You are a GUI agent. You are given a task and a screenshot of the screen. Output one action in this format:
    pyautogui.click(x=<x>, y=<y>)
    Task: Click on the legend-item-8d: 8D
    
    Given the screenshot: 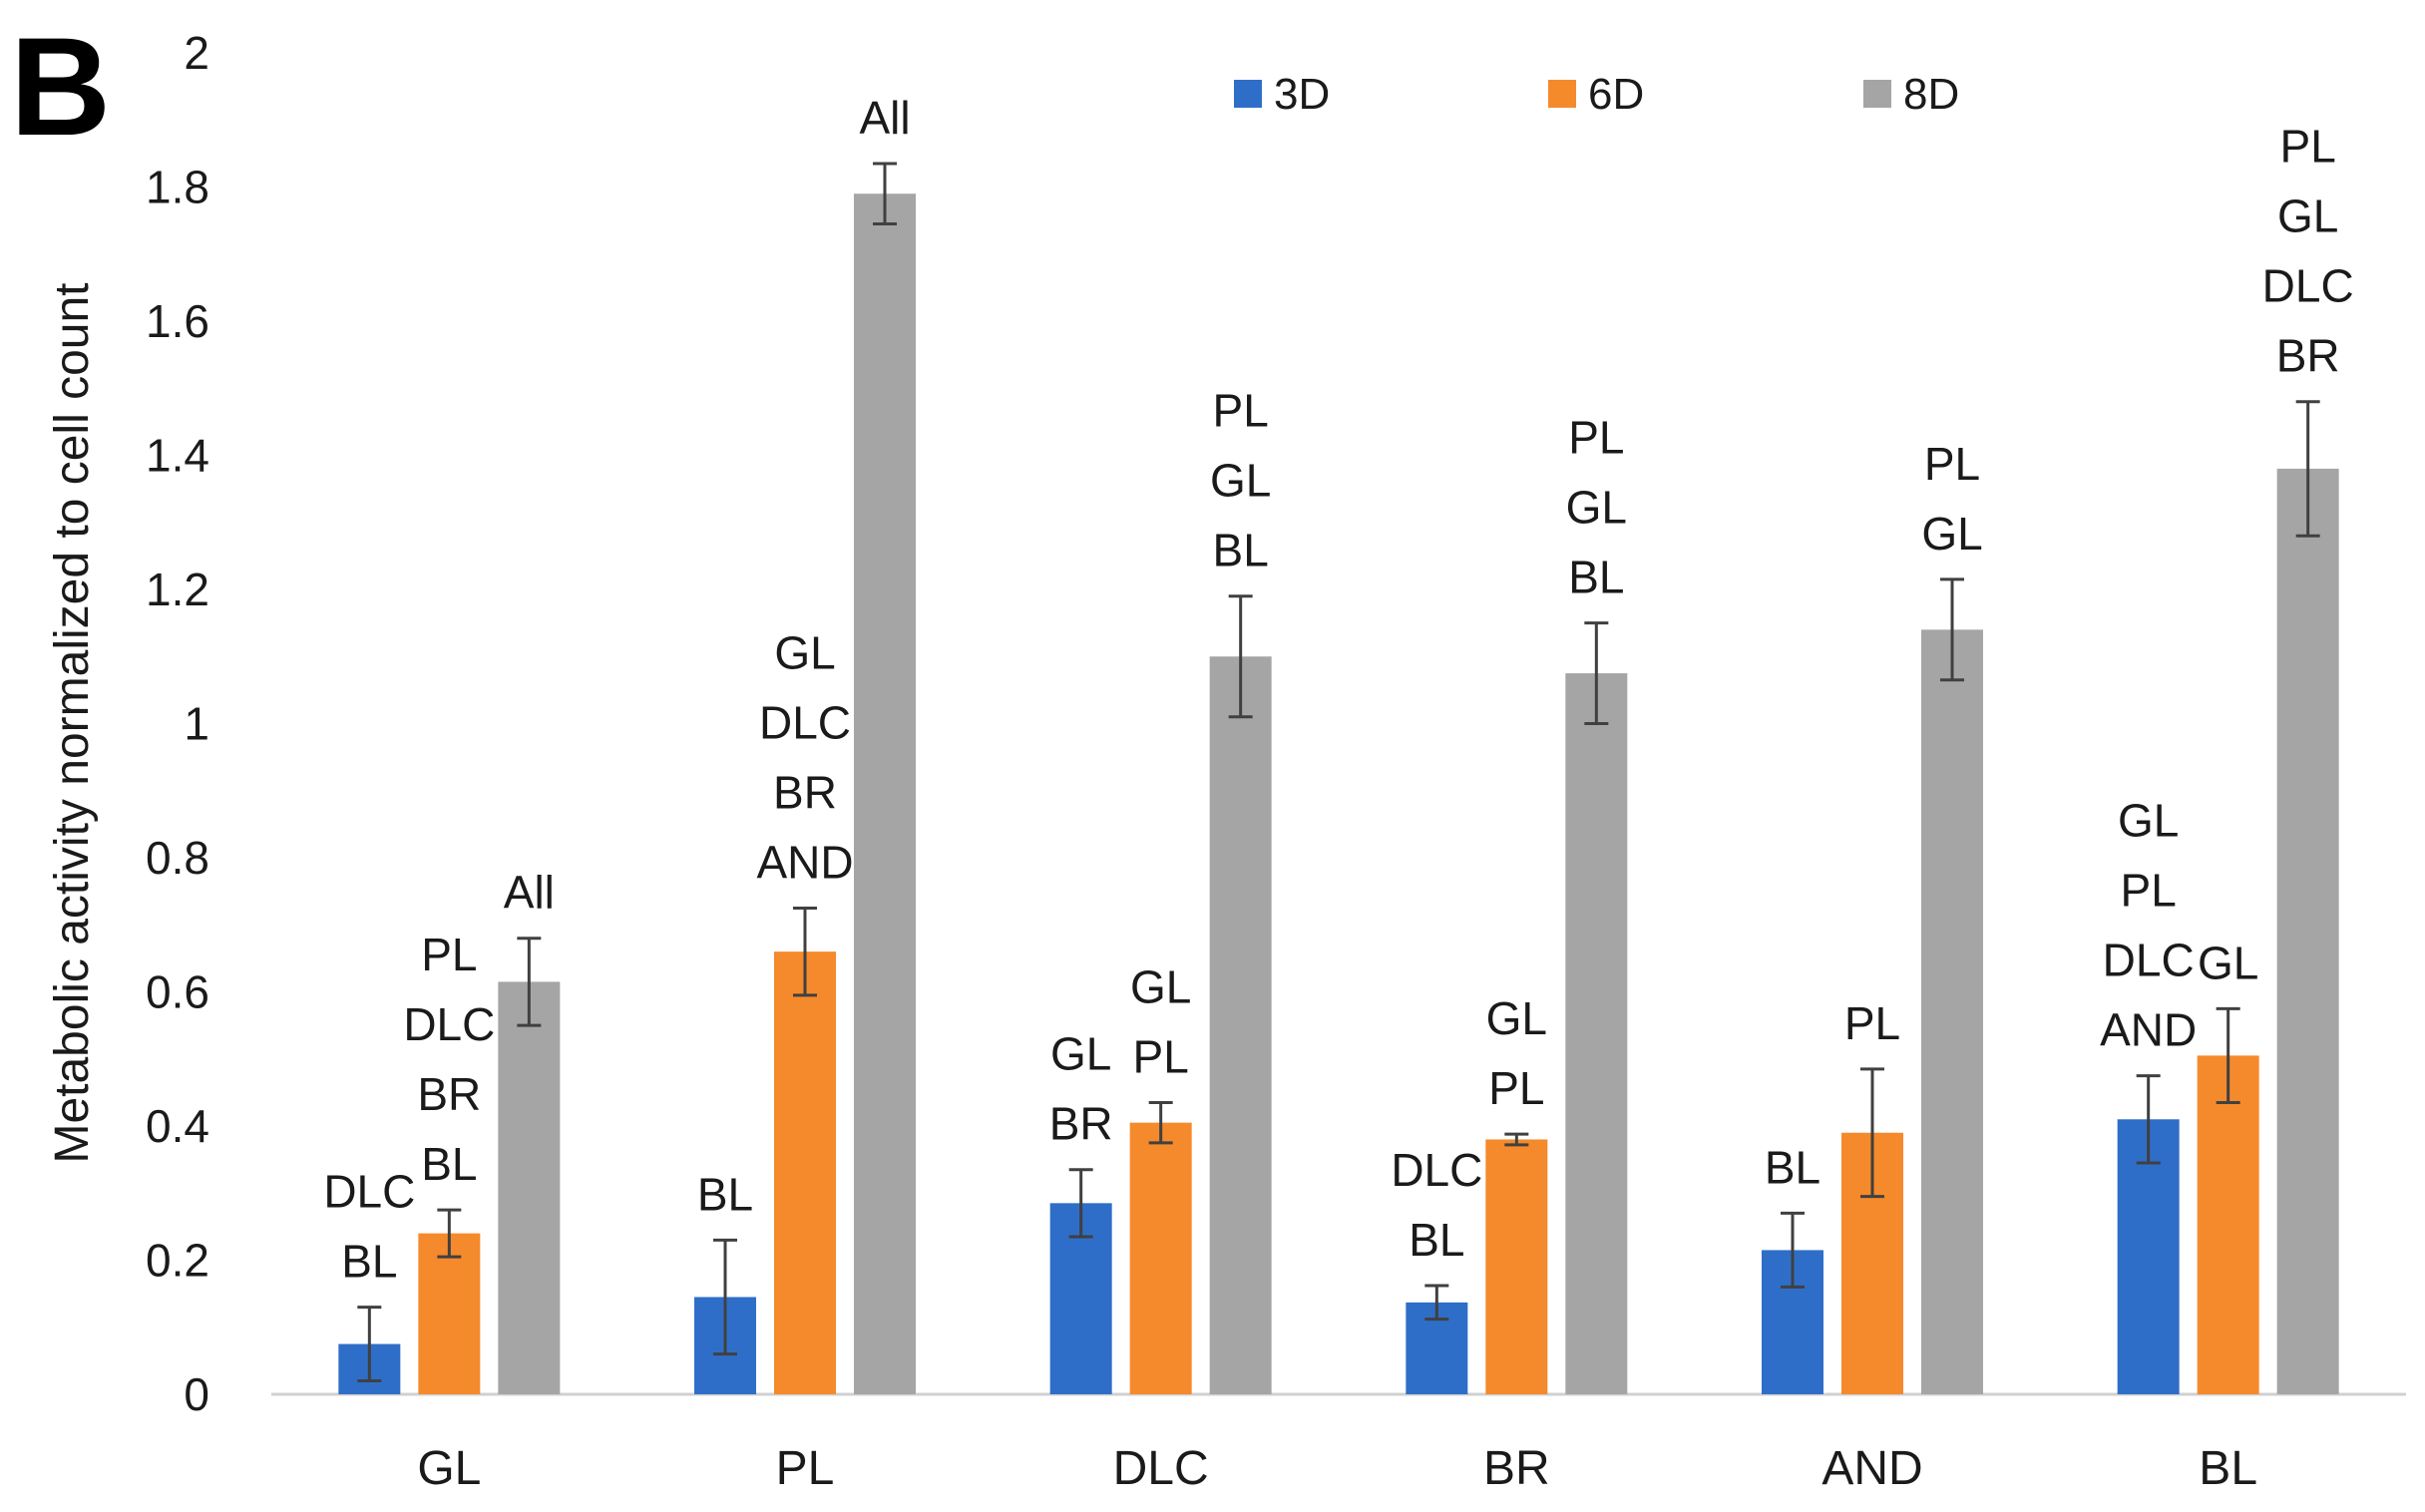 What is the action you would take?
    pyautogui.click(x=1911, y=94)
    